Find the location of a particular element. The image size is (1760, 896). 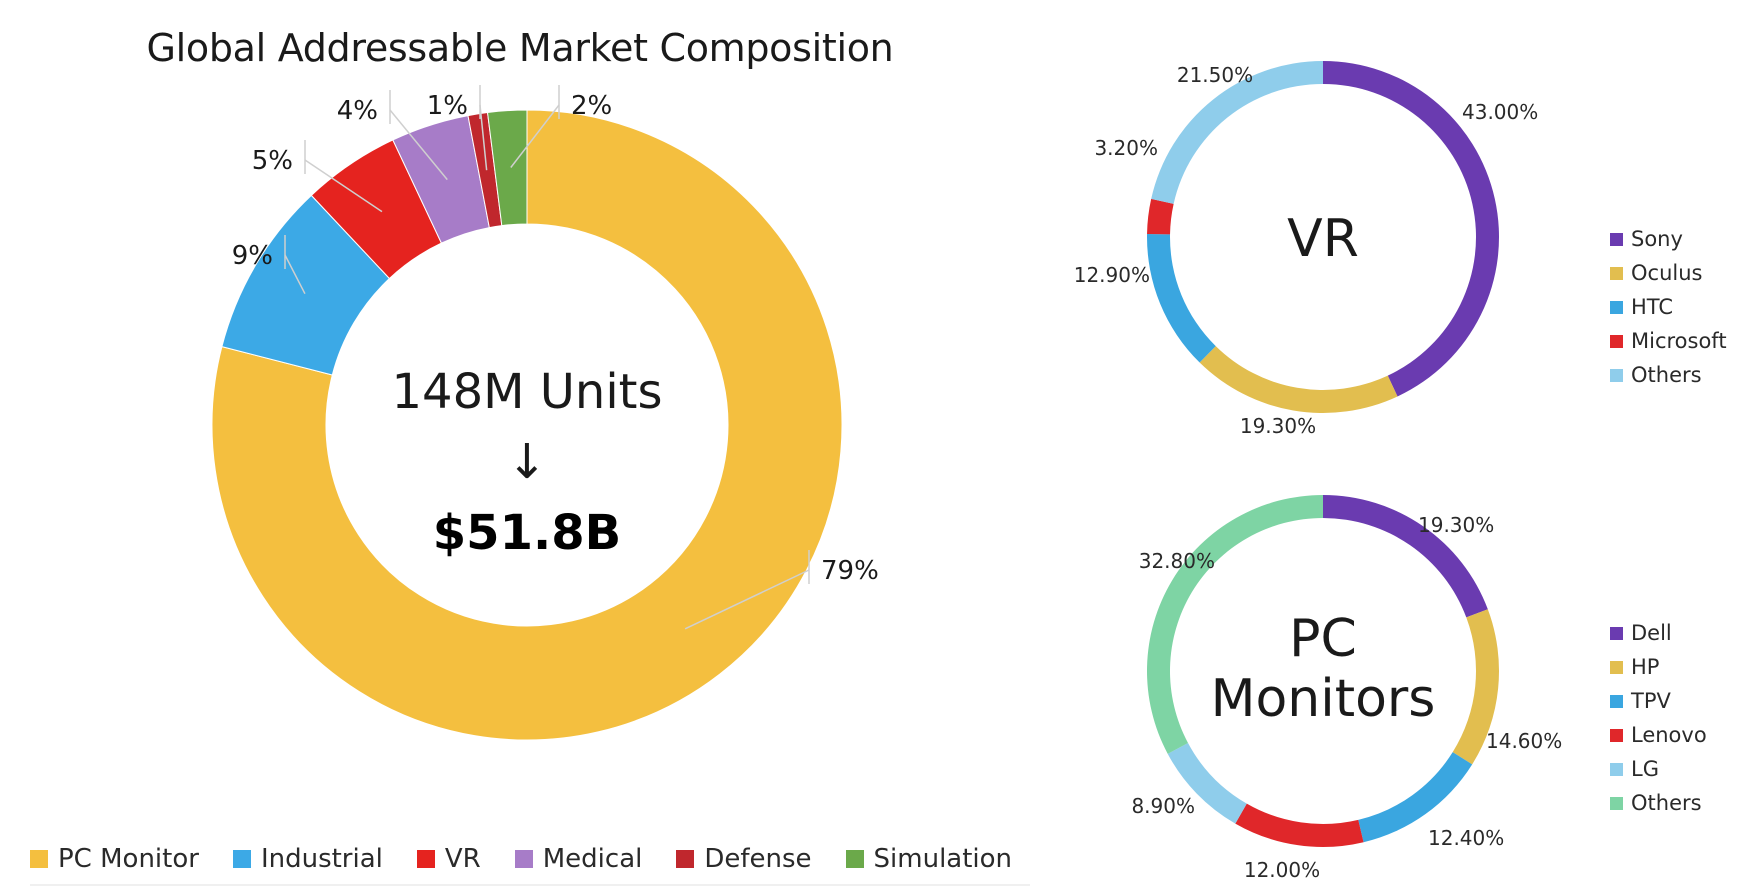

leader-line-simulation is located at coordinates (535, 136).